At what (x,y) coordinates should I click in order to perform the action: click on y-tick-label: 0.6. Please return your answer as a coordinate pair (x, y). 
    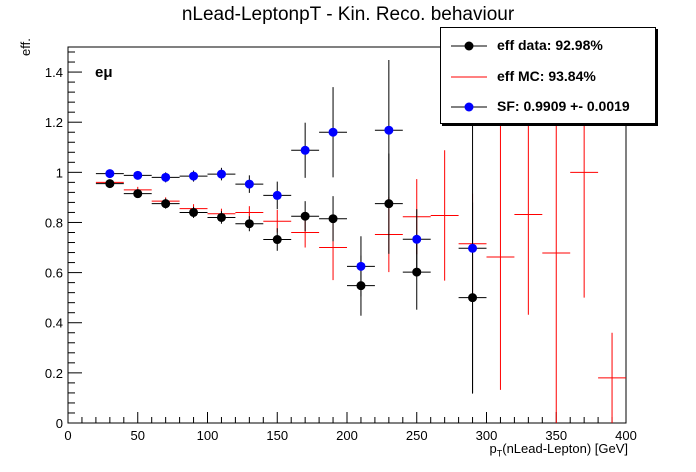
    Looking at the image, I should click on (54, 273).